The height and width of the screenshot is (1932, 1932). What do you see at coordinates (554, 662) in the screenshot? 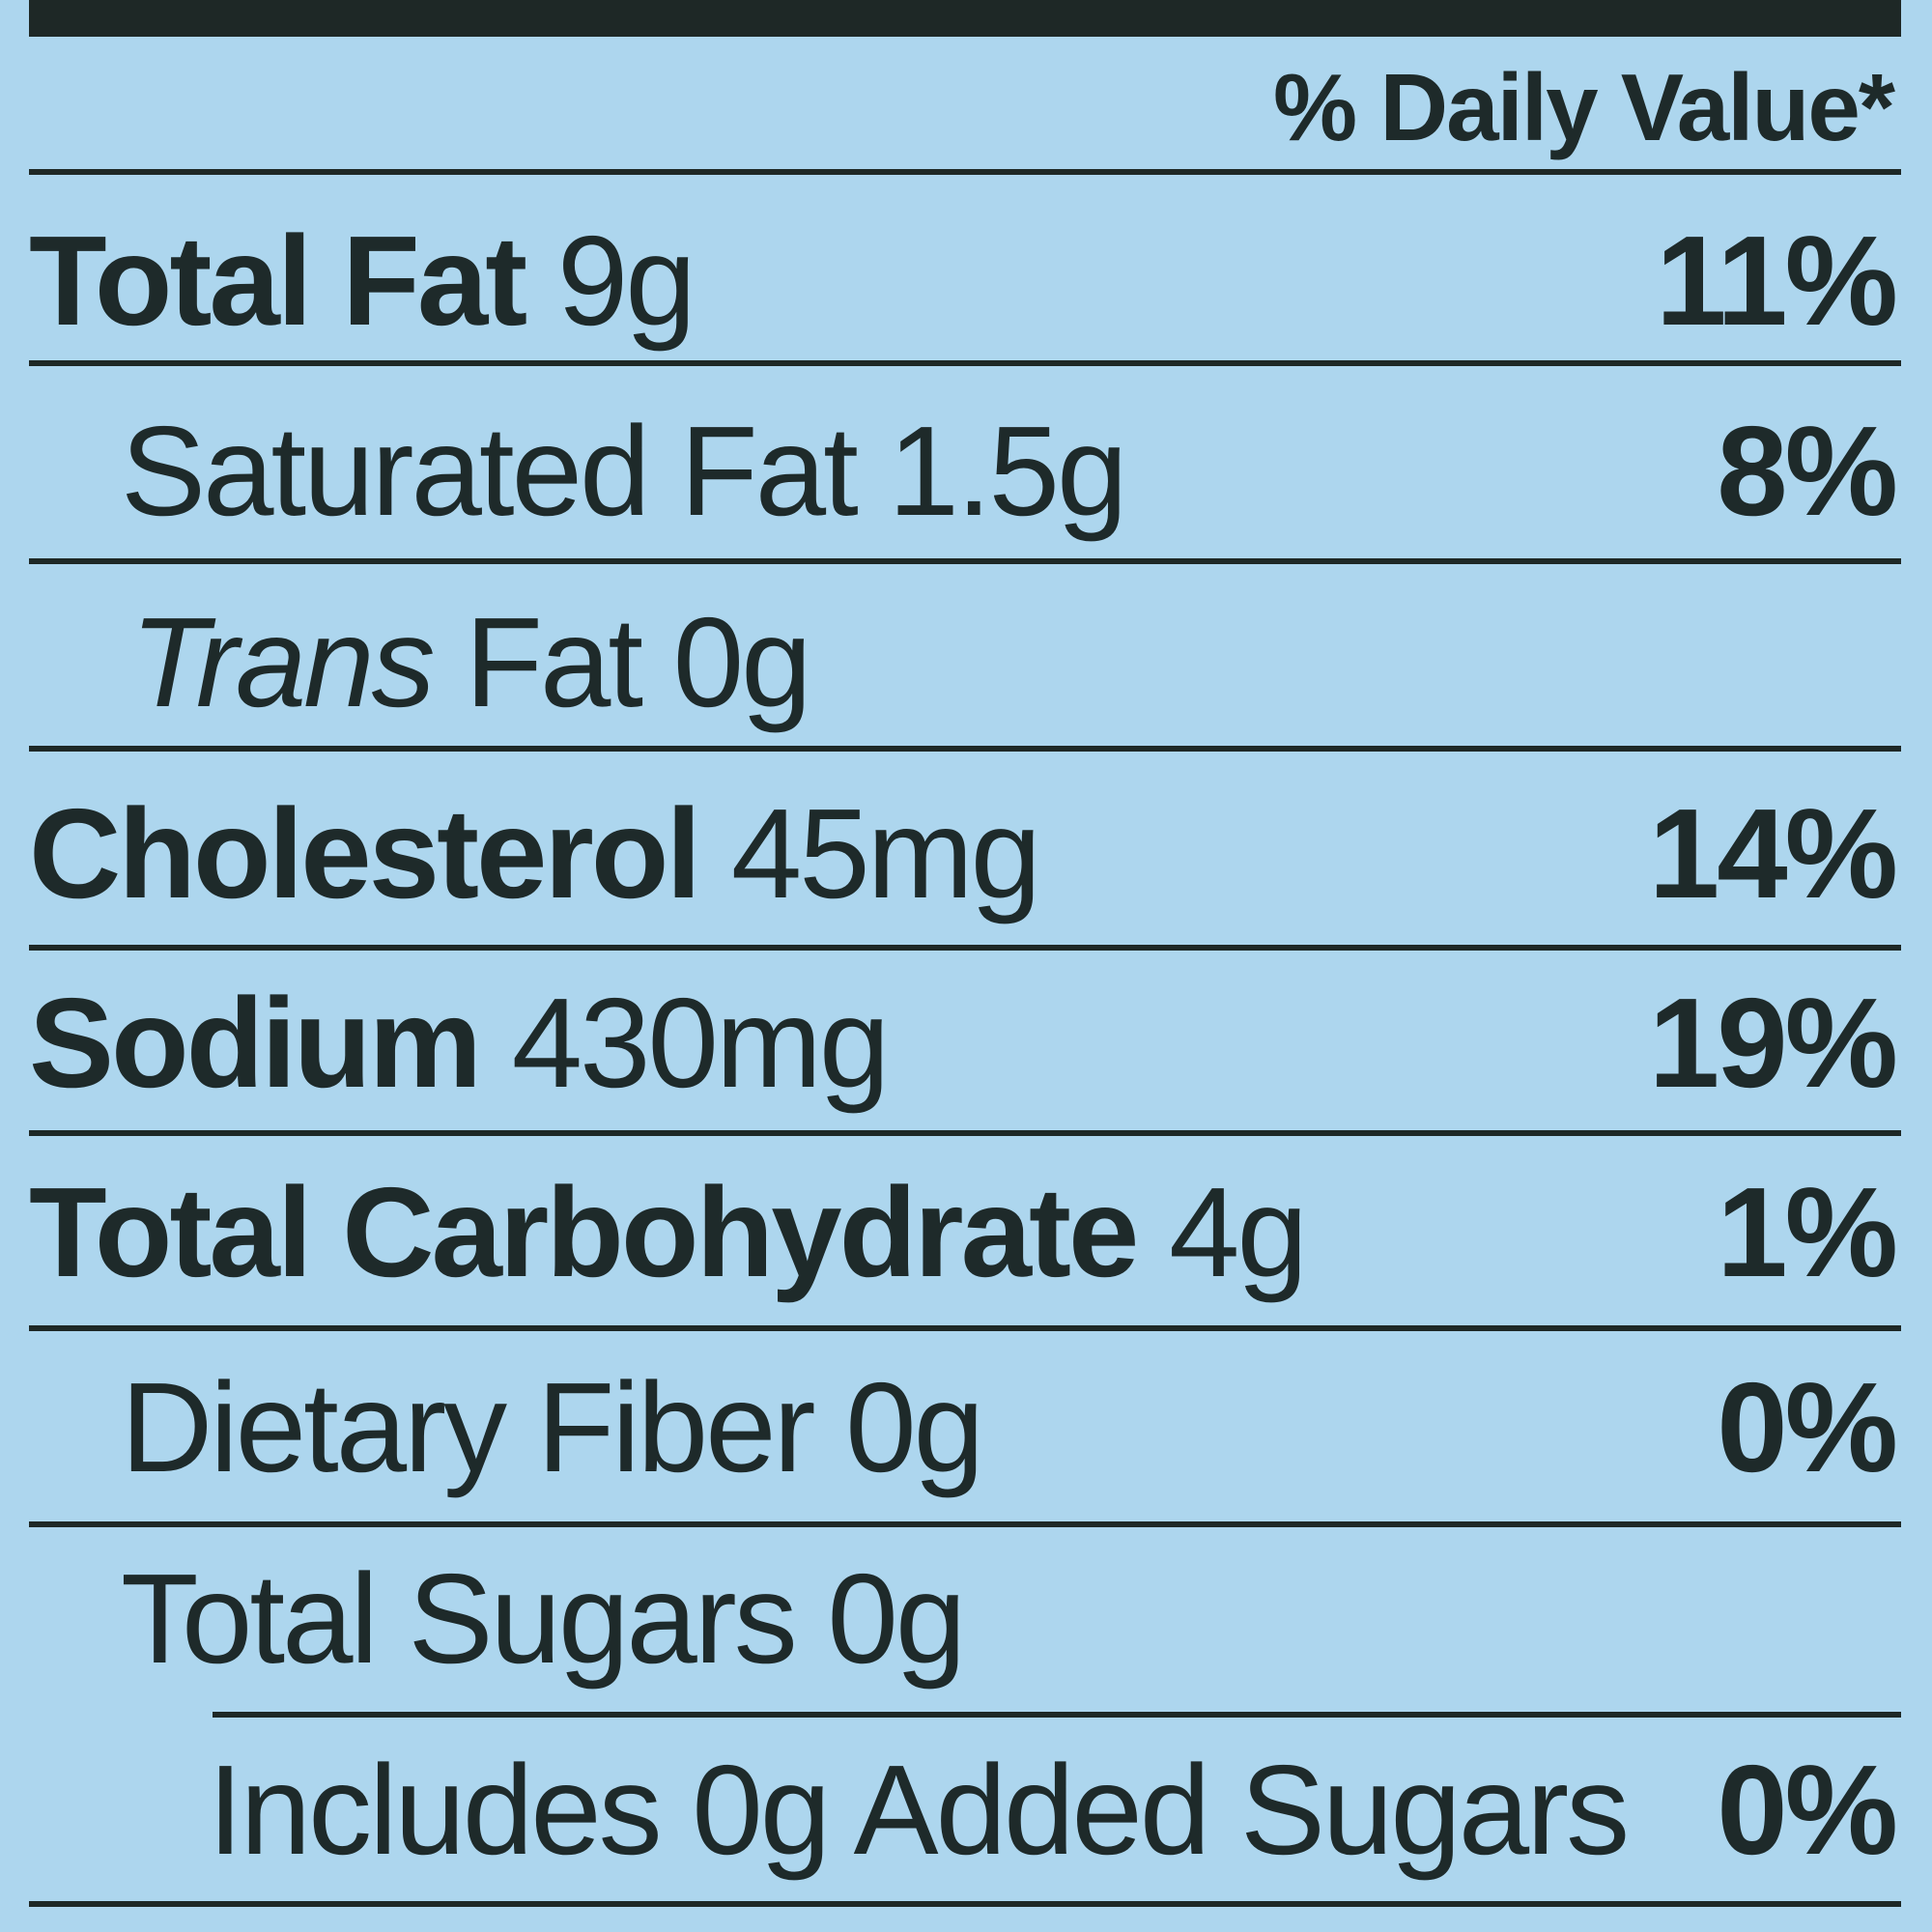
I see `nutrient-name: Fat` at bounding box center [554, 662].